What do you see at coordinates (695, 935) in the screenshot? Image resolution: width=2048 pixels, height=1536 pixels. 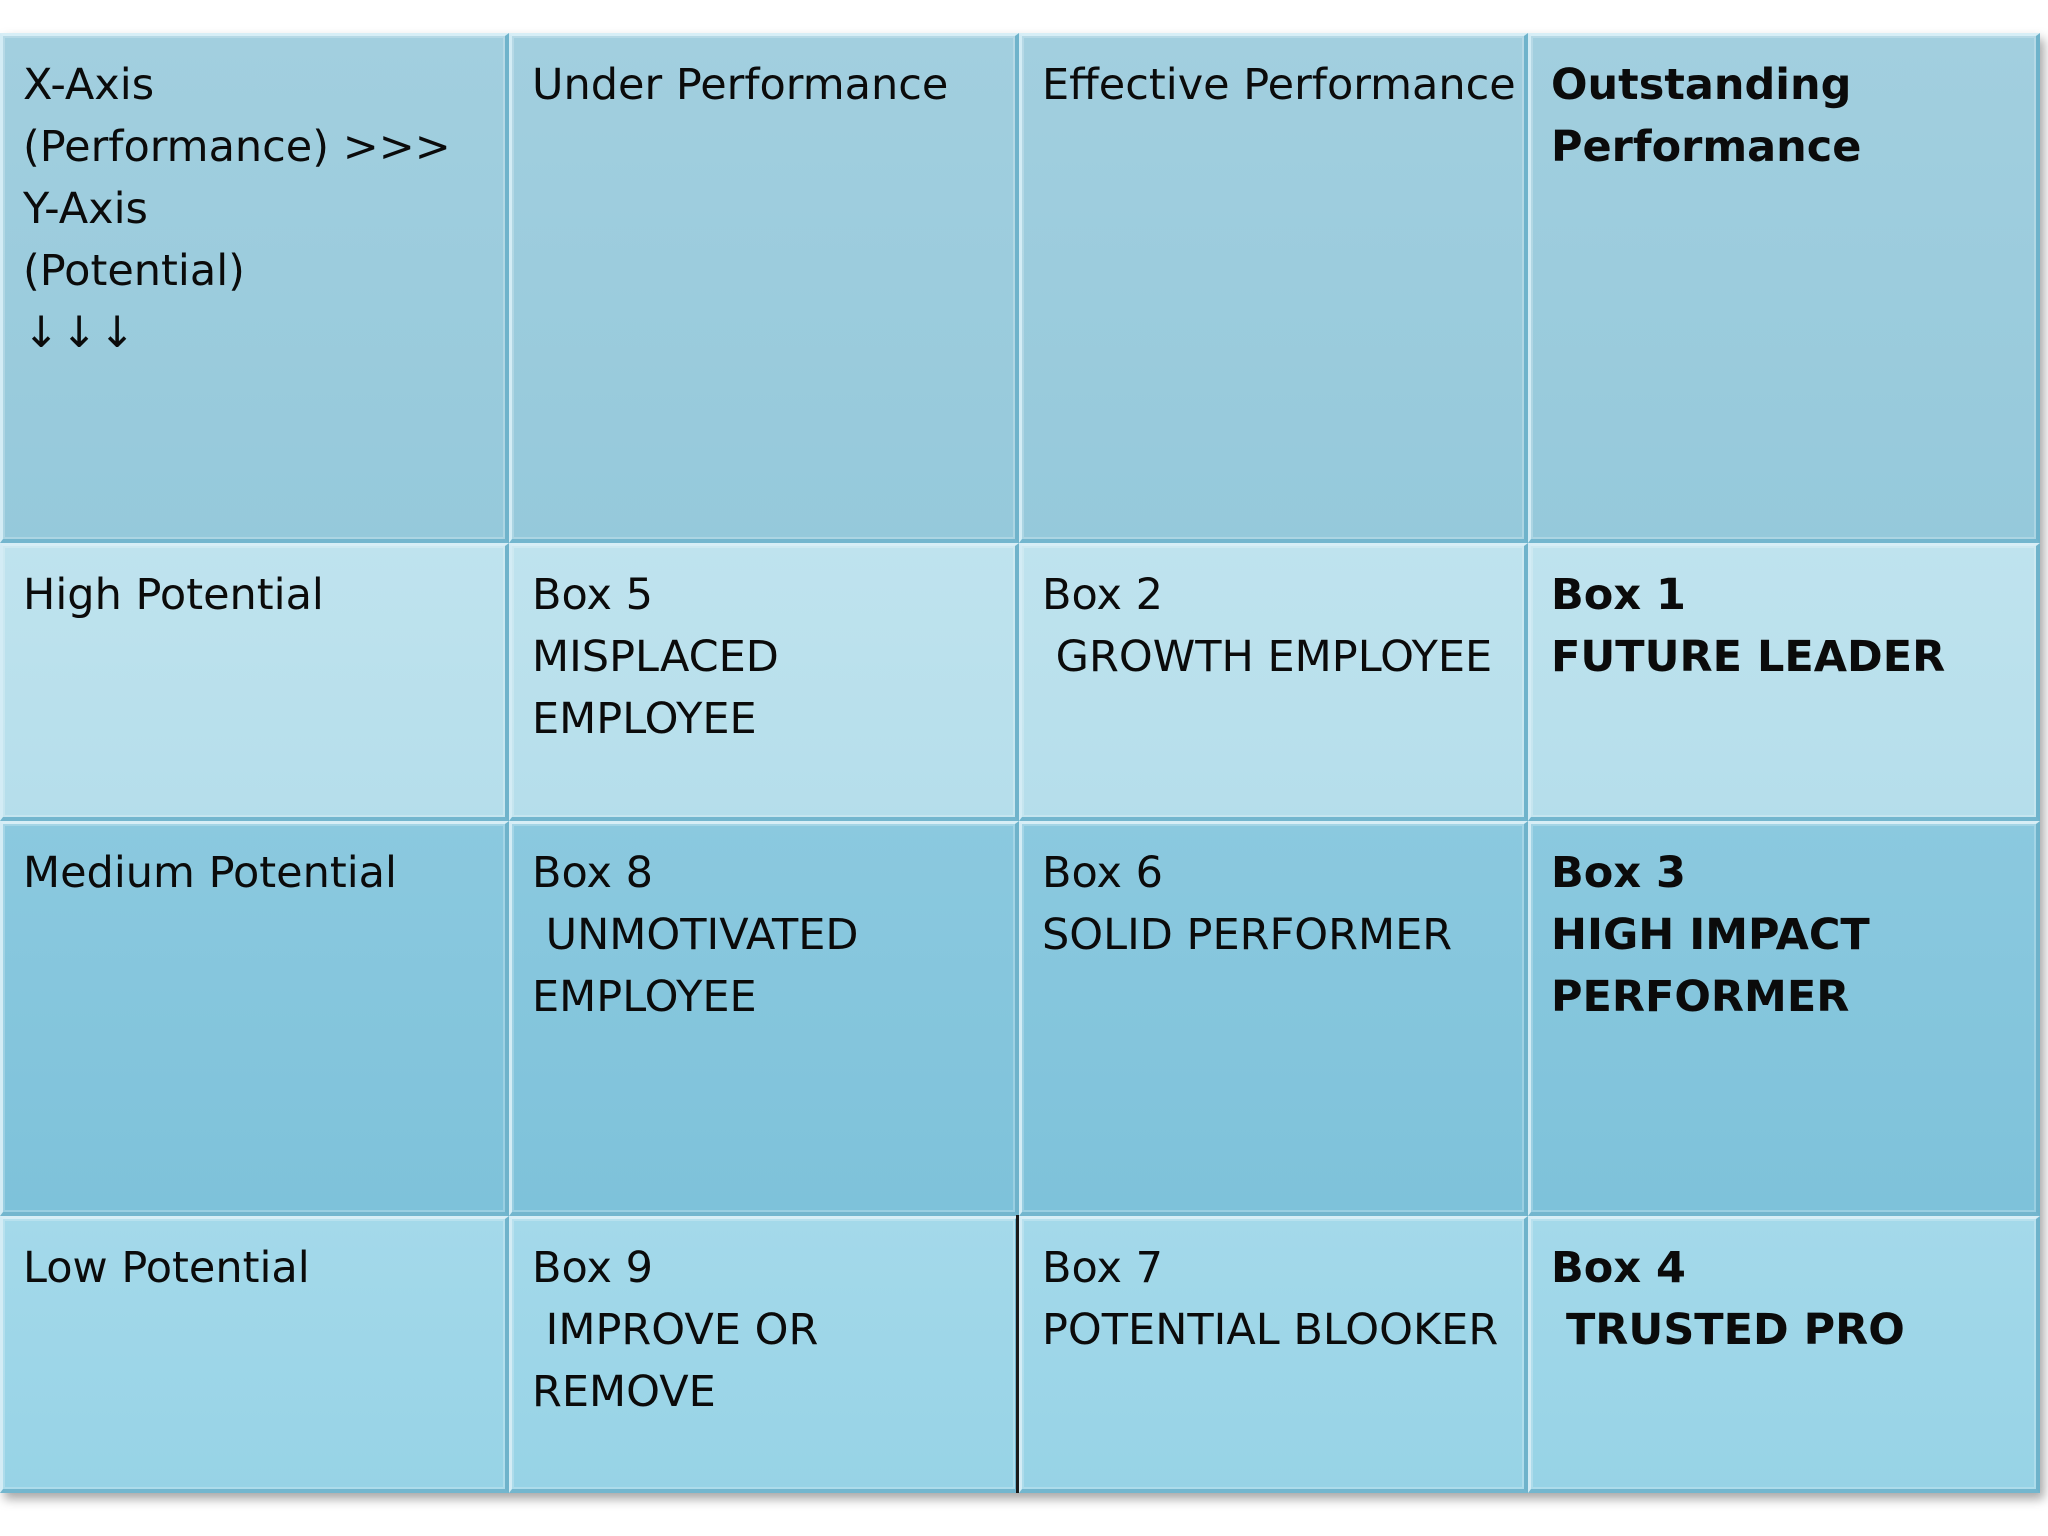 I see `box-title-line1: UNMOTIVATED` at bounding box center [695, 935].